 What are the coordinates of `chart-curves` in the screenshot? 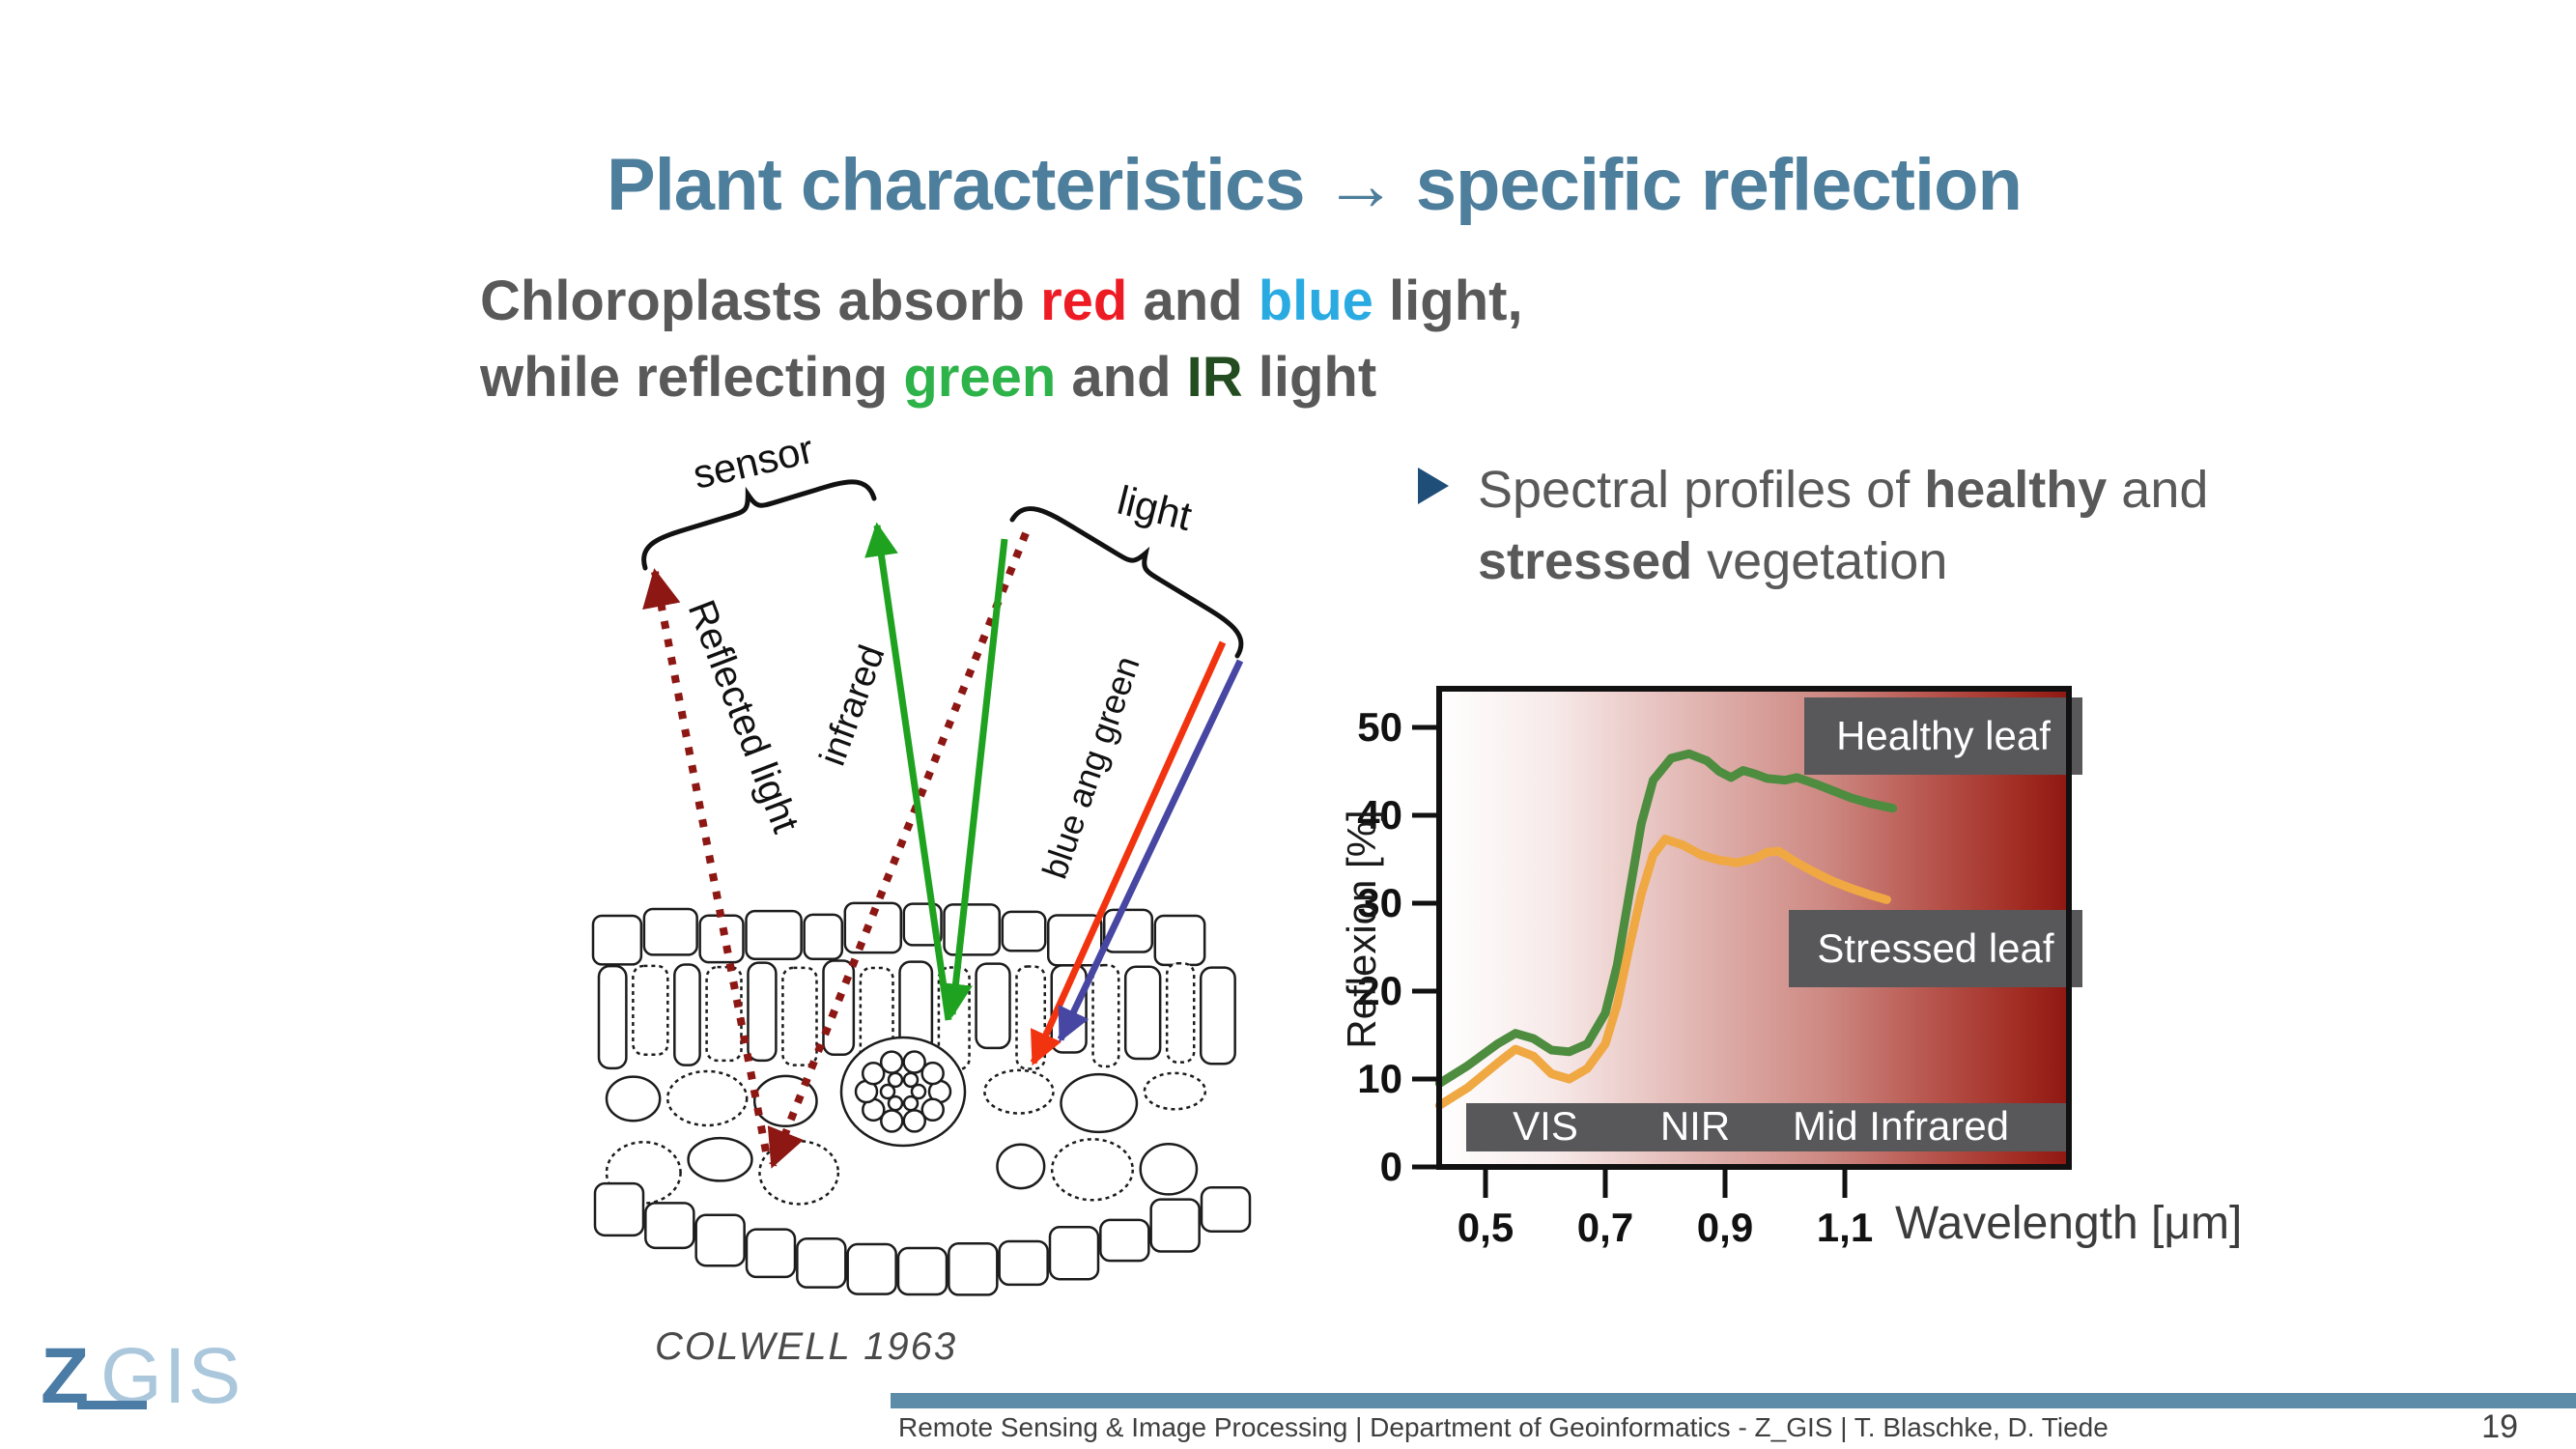 It's located at (1666, 929).